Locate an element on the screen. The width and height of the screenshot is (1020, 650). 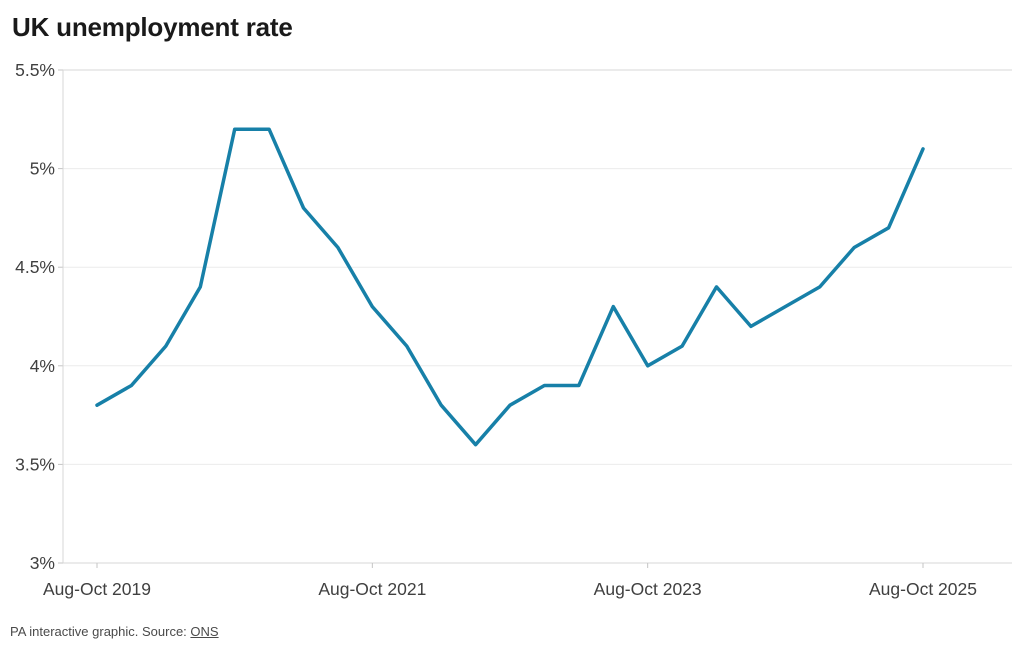
credit-text: PA interactive graphic. Source: is located at coordinates (100, 631).